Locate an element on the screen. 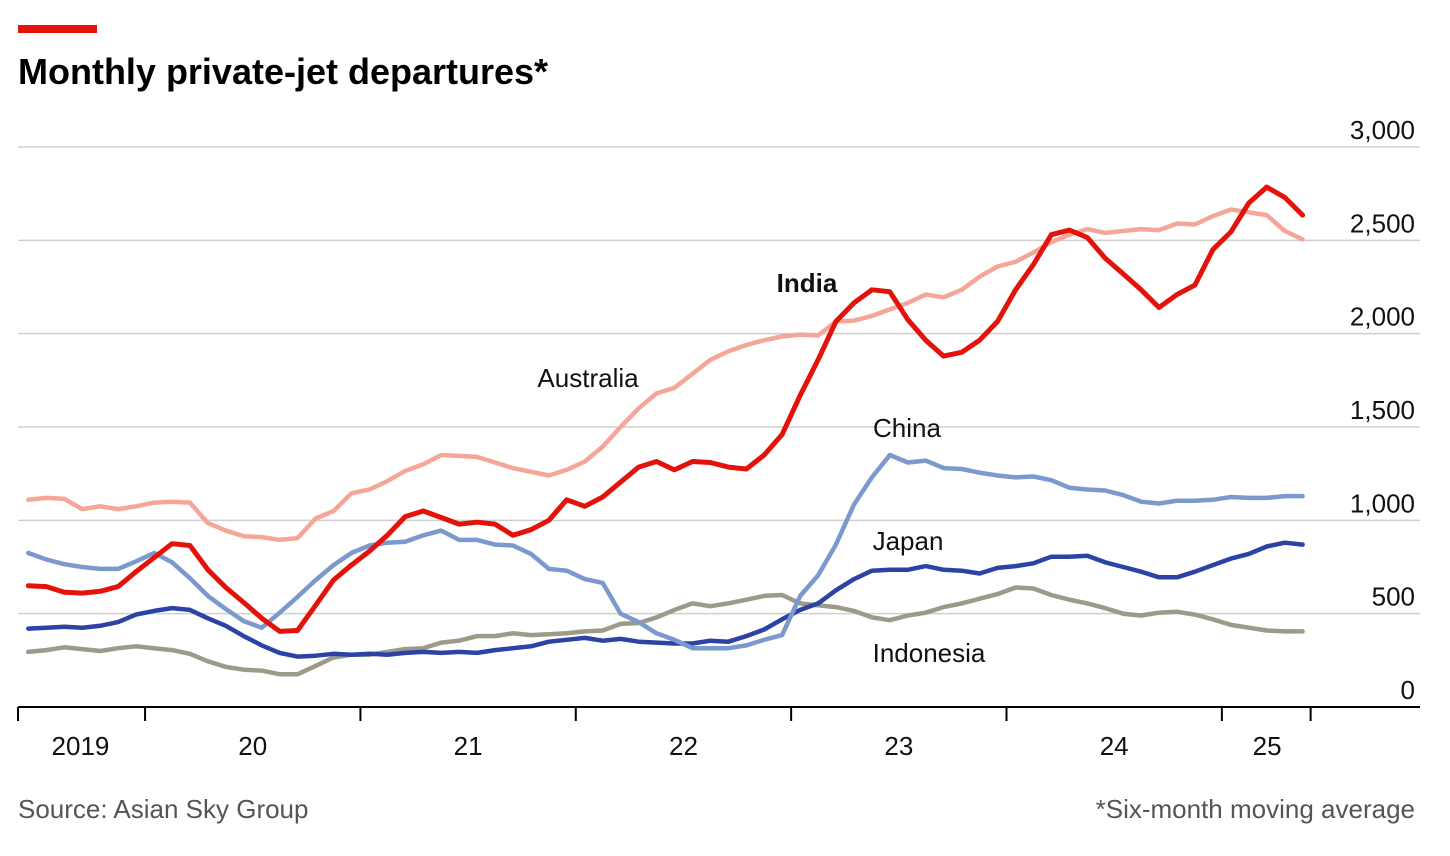  y-tick-label: 2,500 is located at coordinates (1382, 223).